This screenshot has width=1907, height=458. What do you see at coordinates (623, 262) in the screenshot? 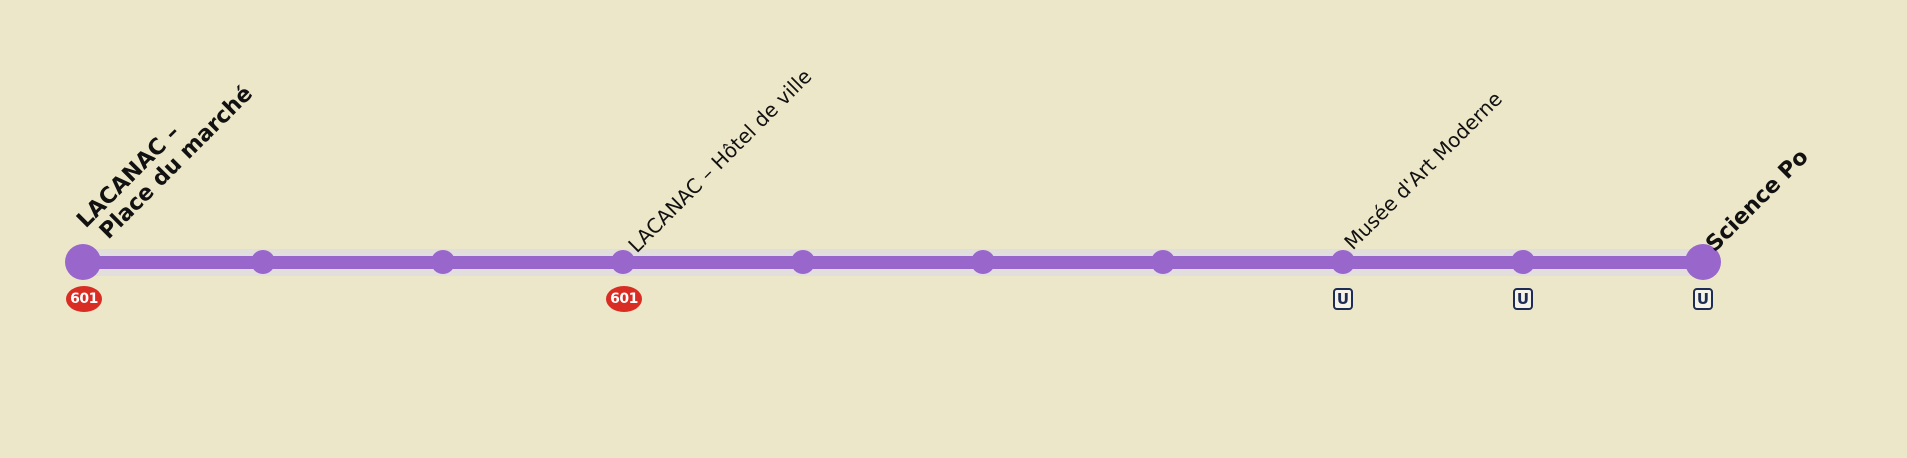
I see `stop-dot-lacanac-hotel-de-ville` at bounding box center [623, 262].